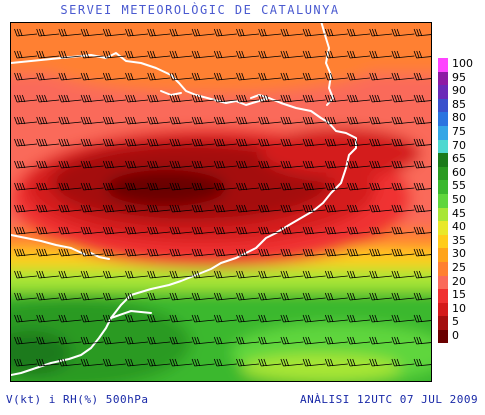  I want to click on legend-label: 85, so click(459, 104).